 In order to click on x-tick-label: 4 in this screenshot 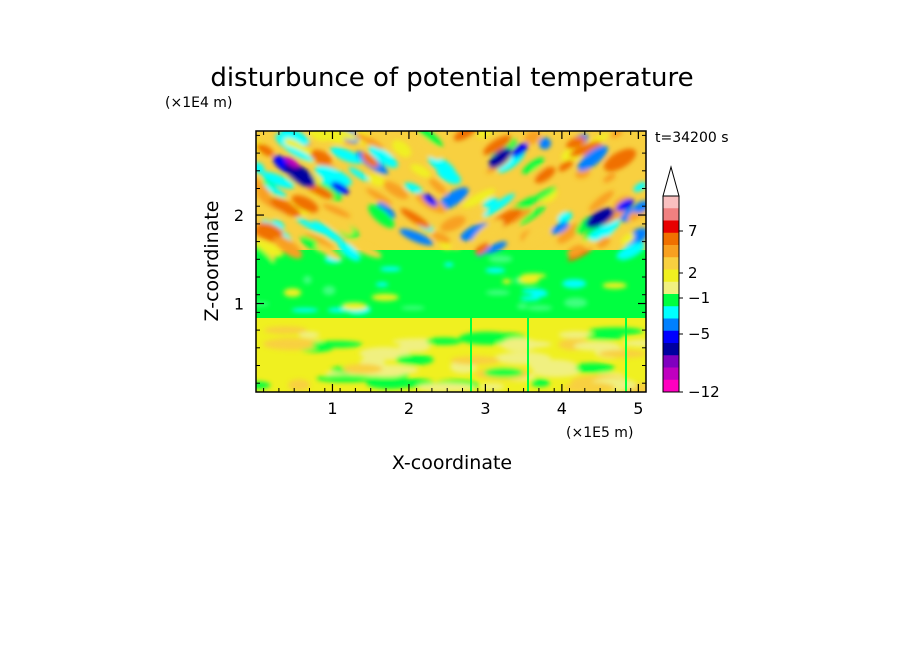, I will do `click(562, 408)`.